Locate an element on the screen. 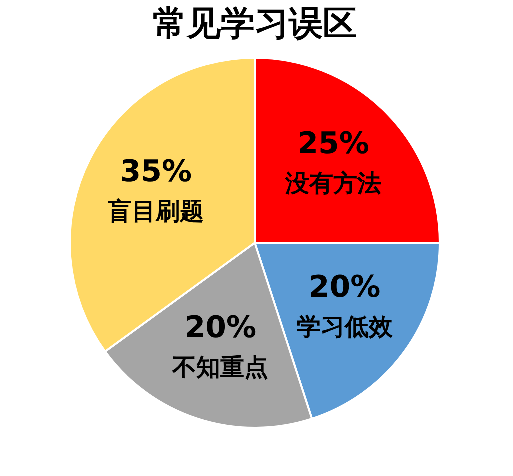 The height and width of the screenshot is (476, 513). data-label: 25% is located at coordinates (334, 144).